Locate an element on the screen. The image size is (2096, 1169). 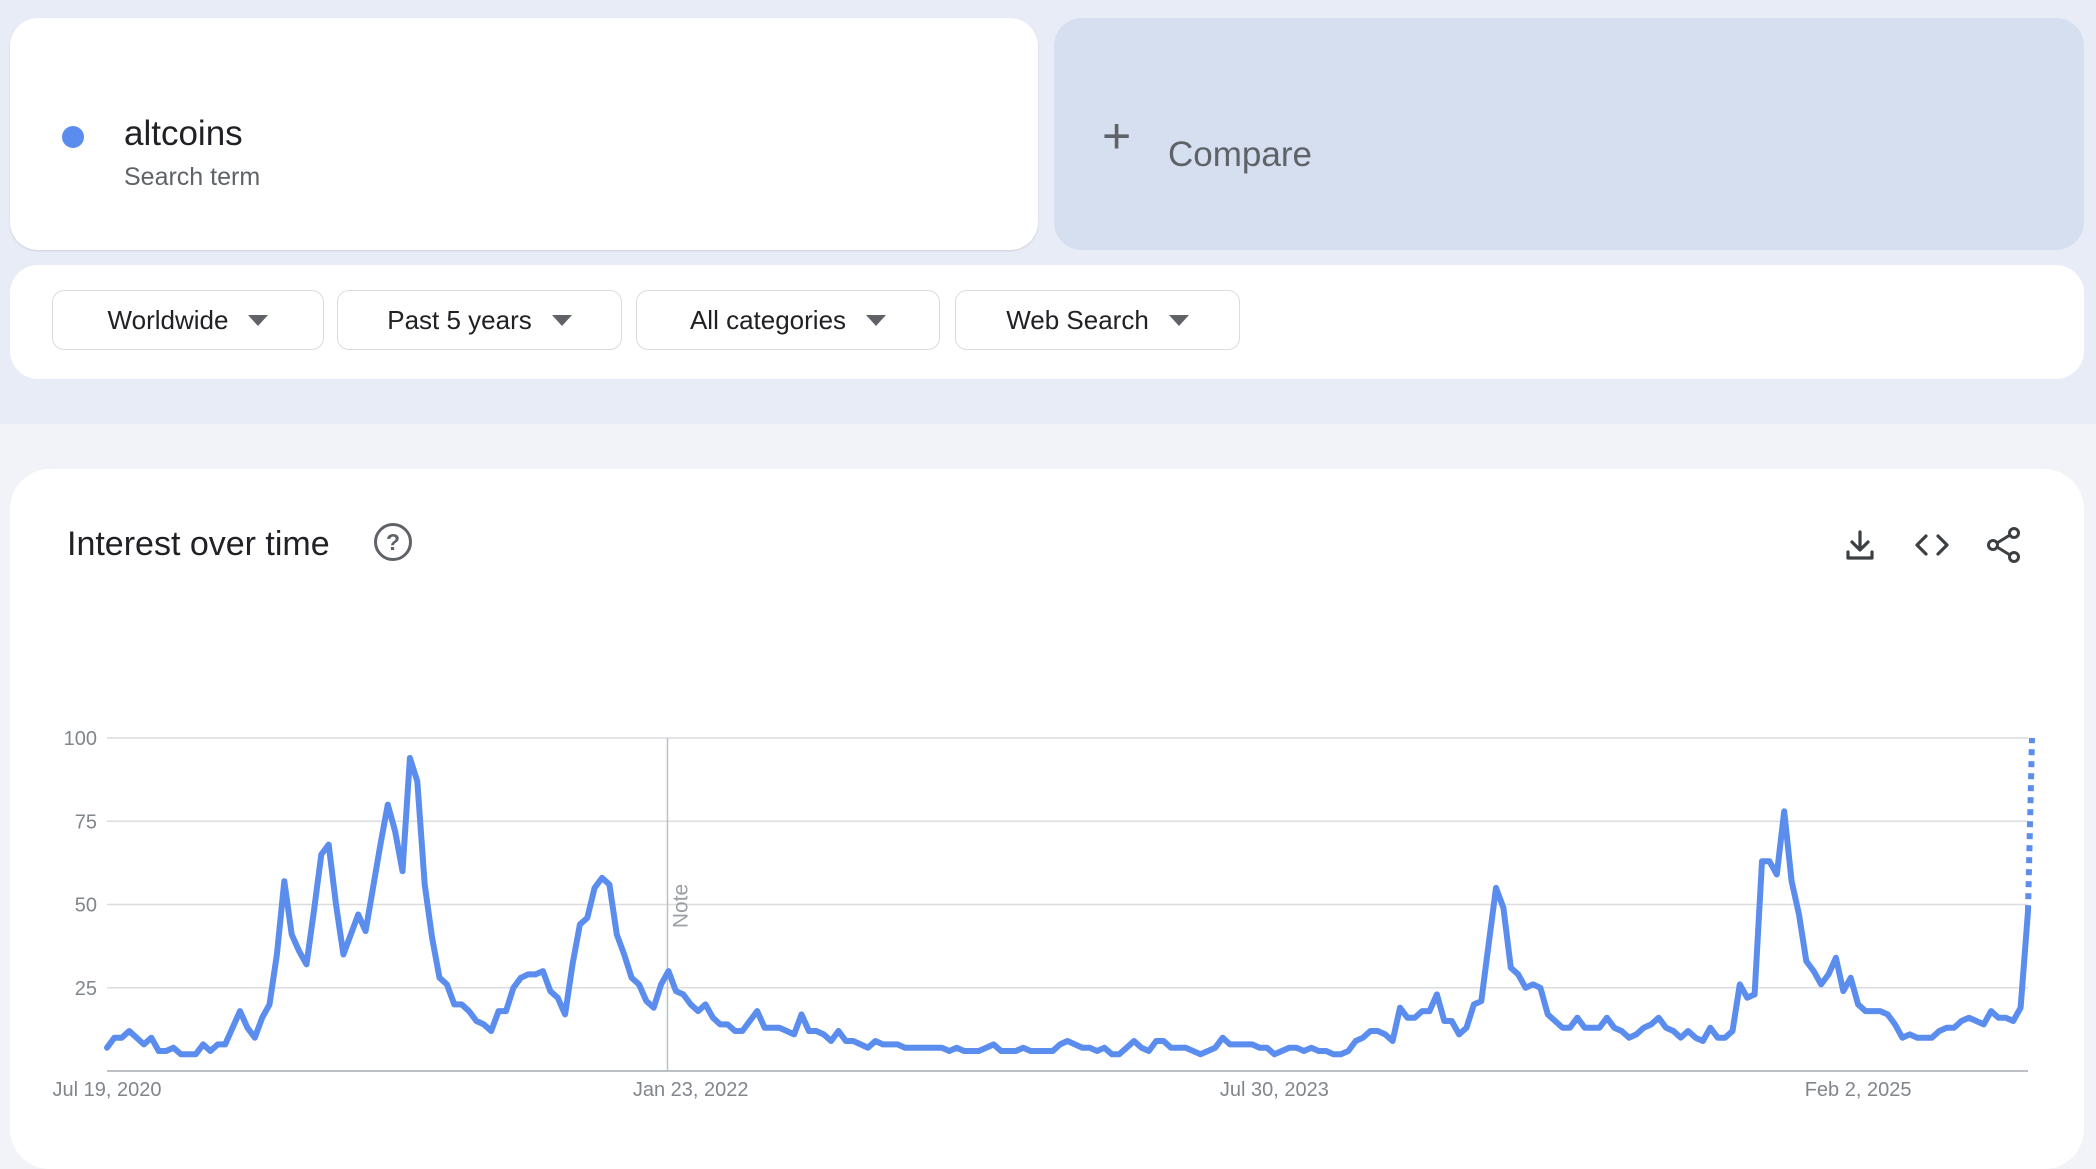
category-dropdown: All categories is located at coordinates (788, 320).